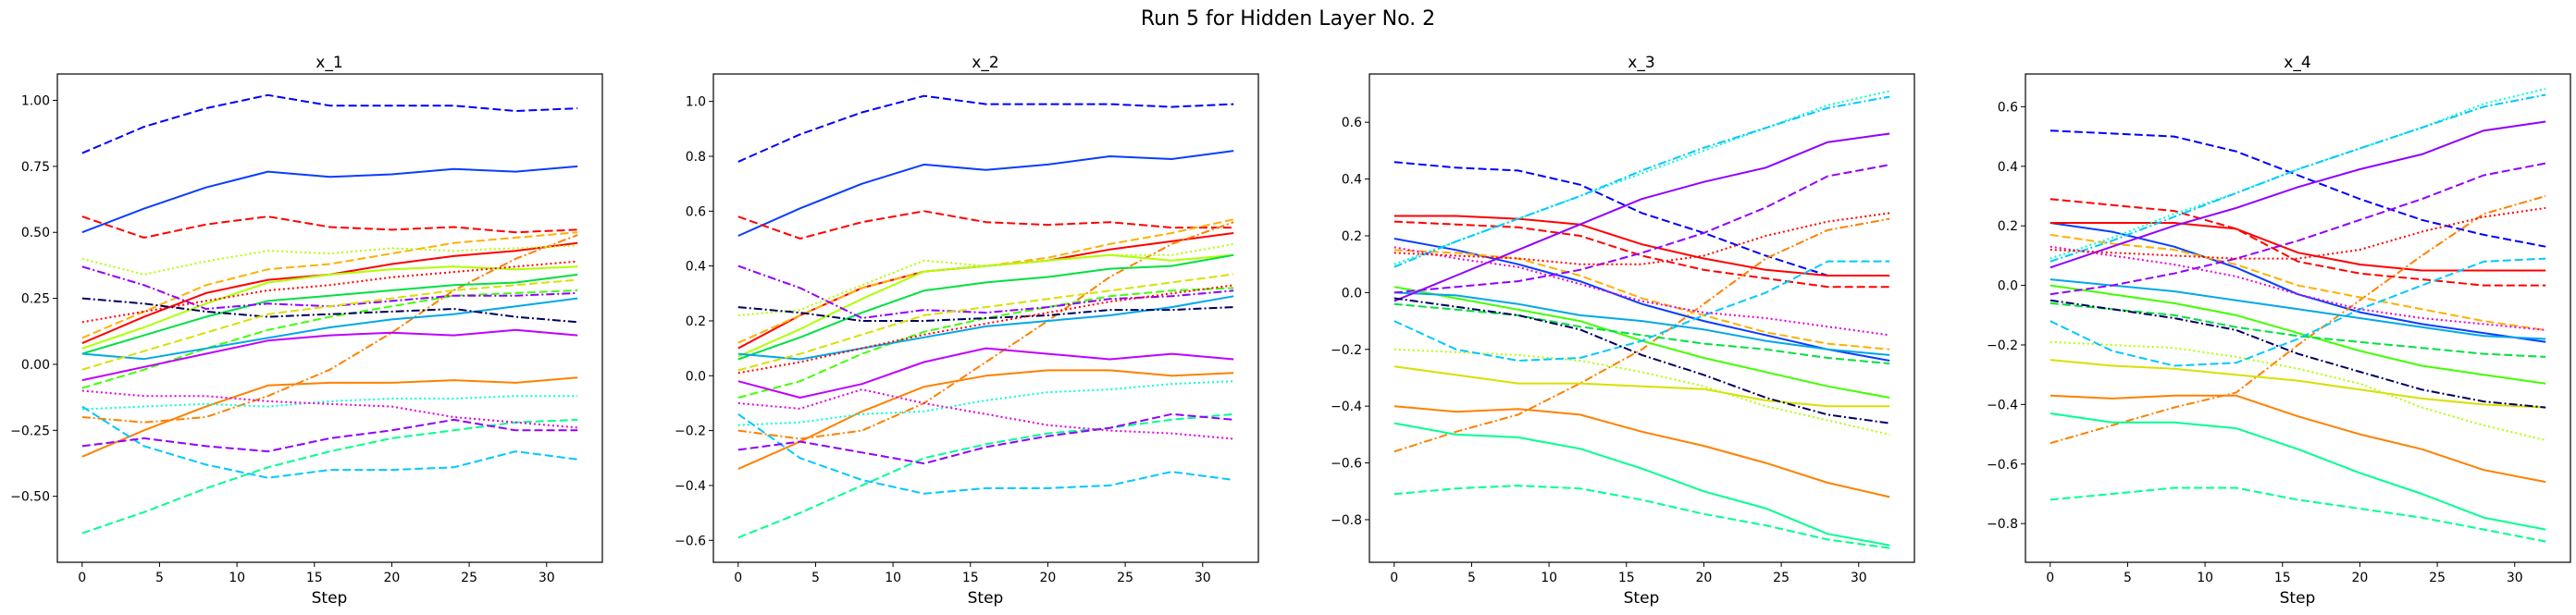  Describe the element at coordinates (985, 453) in the screenshot. I see `panel-2-series-14-line` at that location.